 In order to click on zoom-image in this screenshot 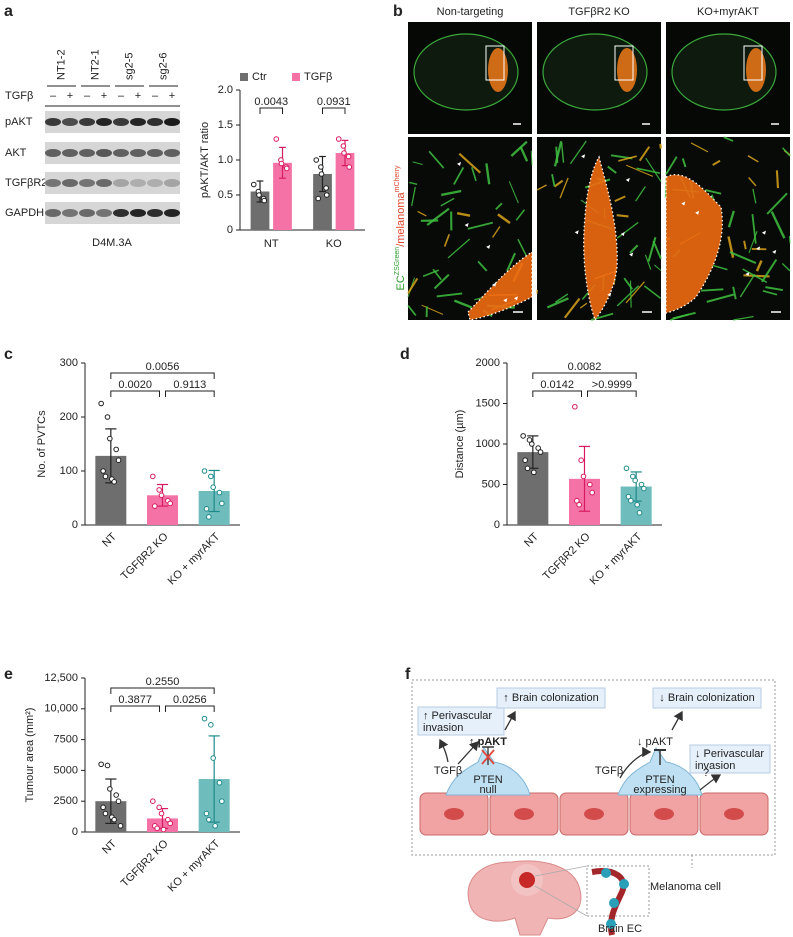, I will do `click(727, 228)`.